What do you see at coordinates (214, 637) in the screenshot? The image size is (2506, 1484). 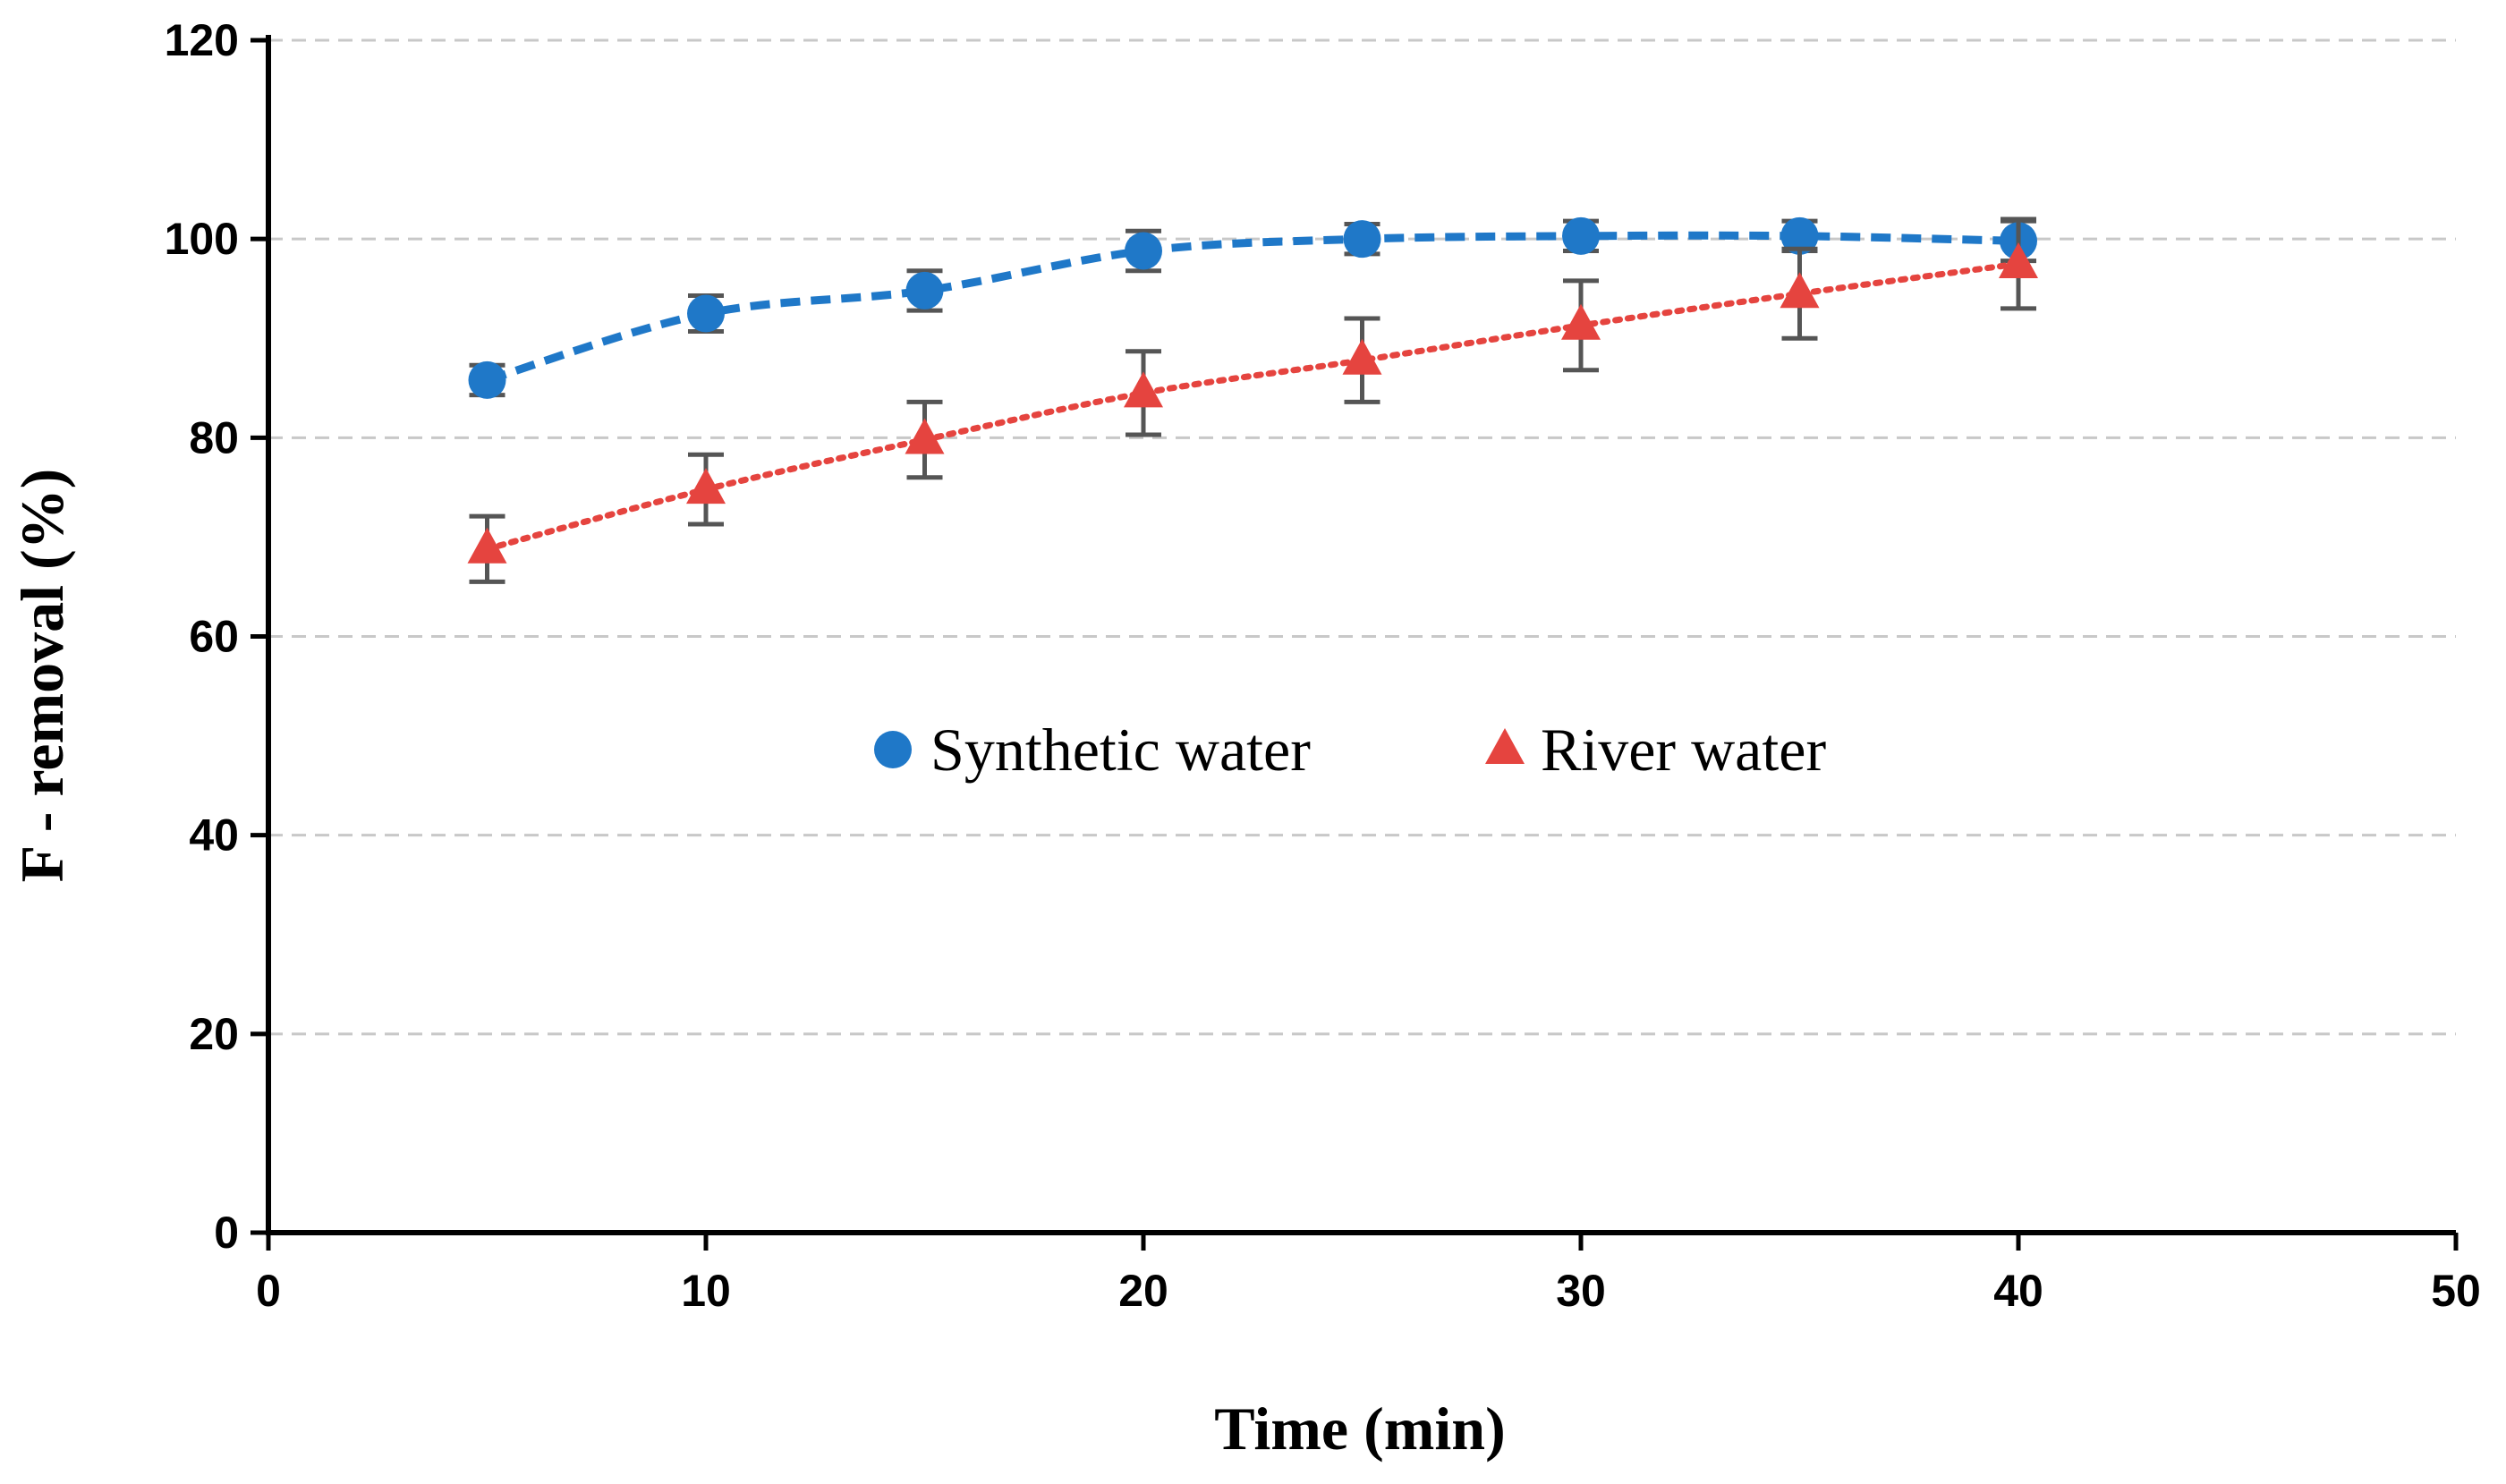 I see `y-tick-label: 60` at bounding box center [214, 637].